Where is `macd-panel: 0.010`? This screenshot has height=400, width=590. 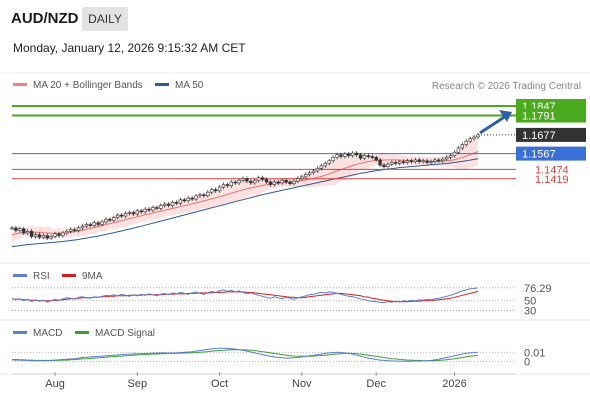
macd-panel: 0.010 is located at coordinates (278, 357).